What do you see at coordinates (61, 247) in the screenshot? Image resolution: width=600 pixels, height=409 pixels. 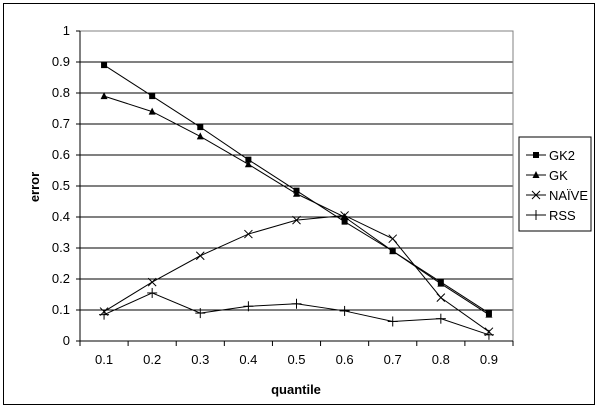 I see `y-tick-label: 0.3` at bounding box center [61, 247].